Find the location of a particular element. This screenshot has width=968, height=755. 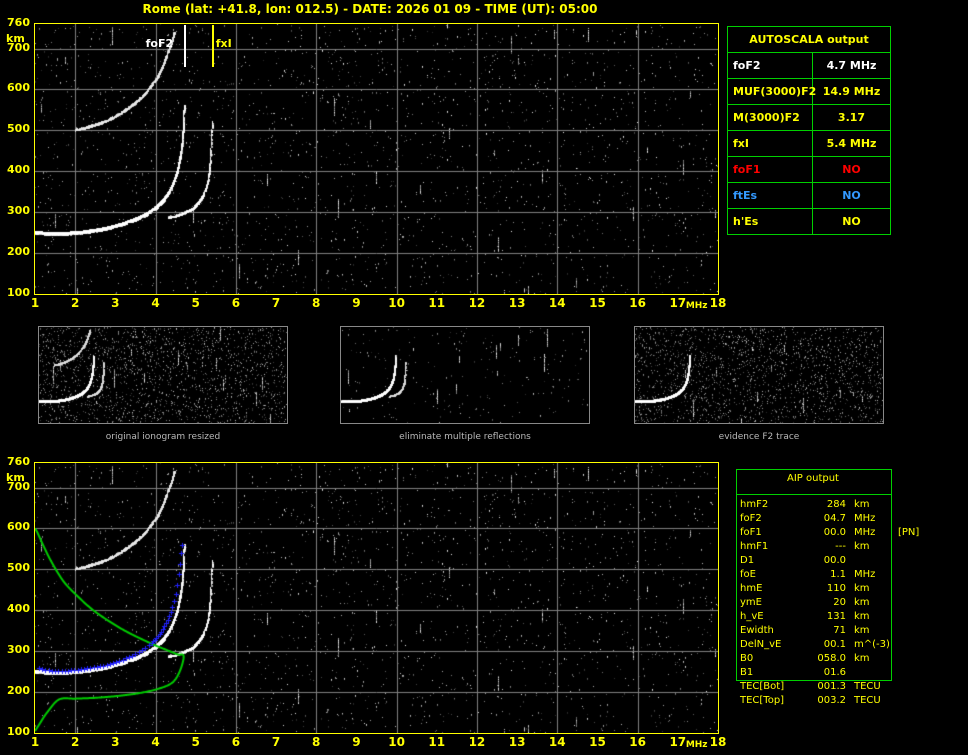

aip-param-name: TEC[Top] is located at coordinates (762, 700).